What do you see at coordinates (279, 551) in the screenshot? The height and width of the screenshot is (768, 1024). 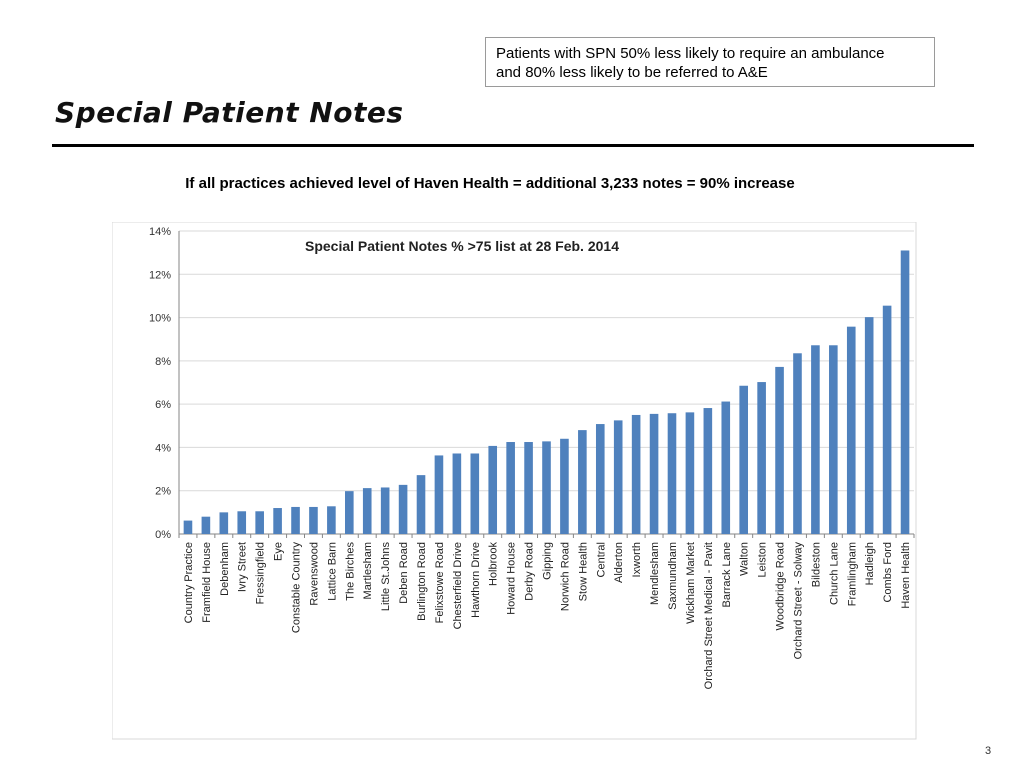 I see `x-tick-label: Eye` at bounding box center [279, 551].